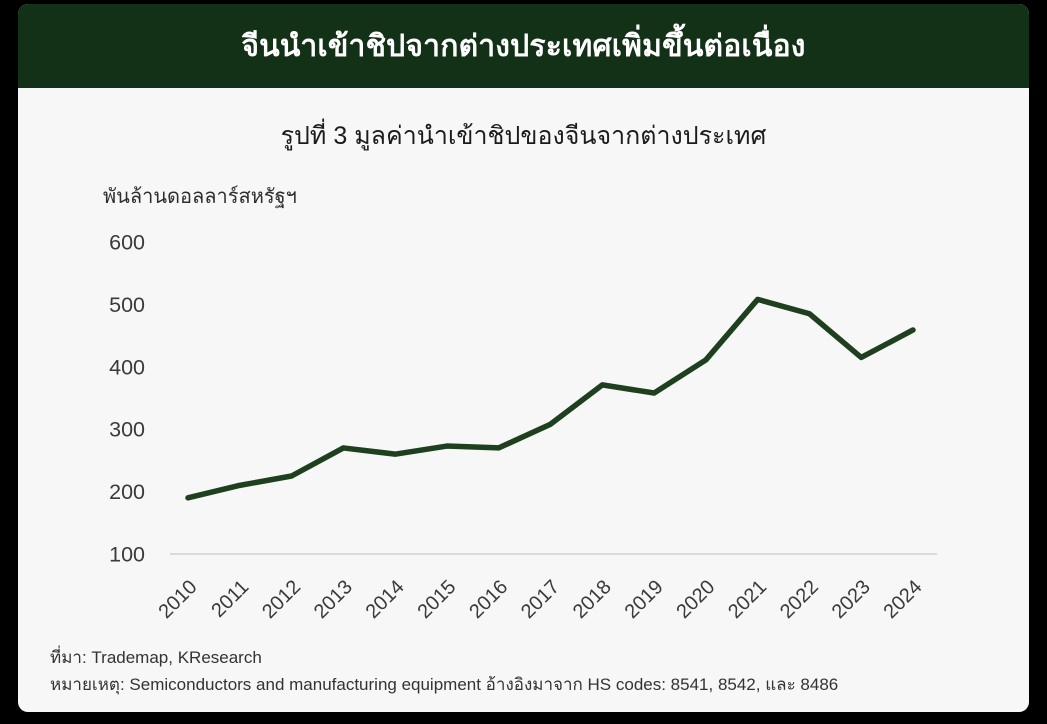 This screenshot has width=1047, height=724. I want to click on x-tick-label: 2014, so click(385, 599).